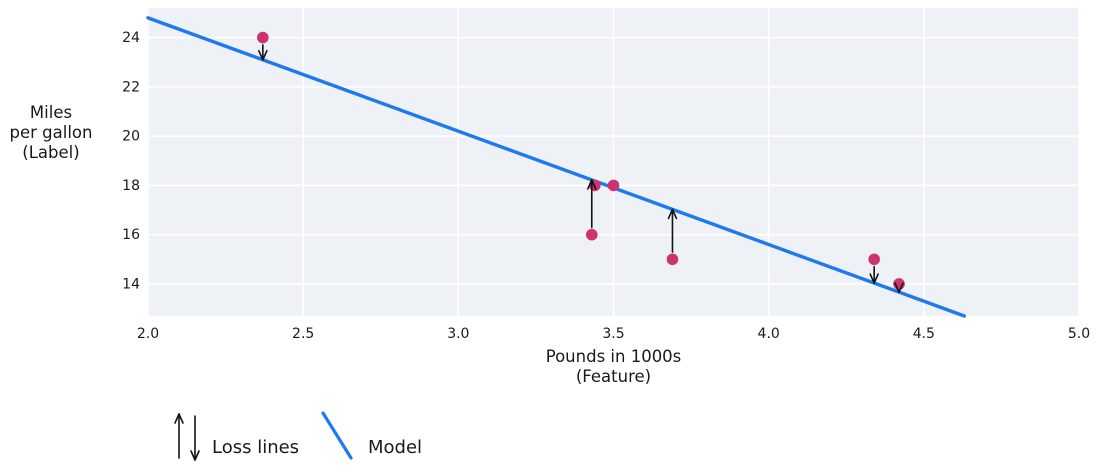  I want to click on y-tick-label: 22, so click(131, 87).